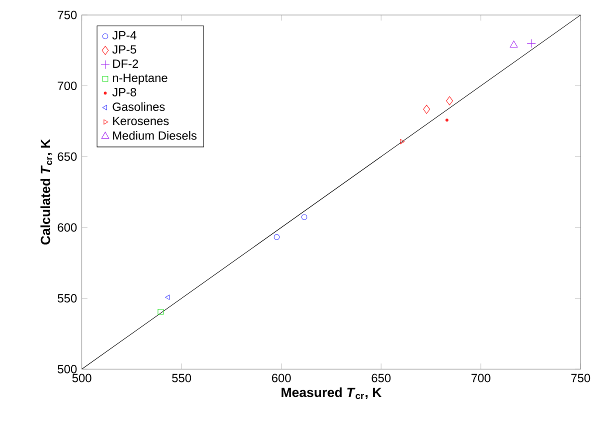 Image resolution: width=595 pixels, height=434 pixels. Describe the element at coordinates (67, 86) in the screenshot. I see `y-tick-label: 700` at that location.